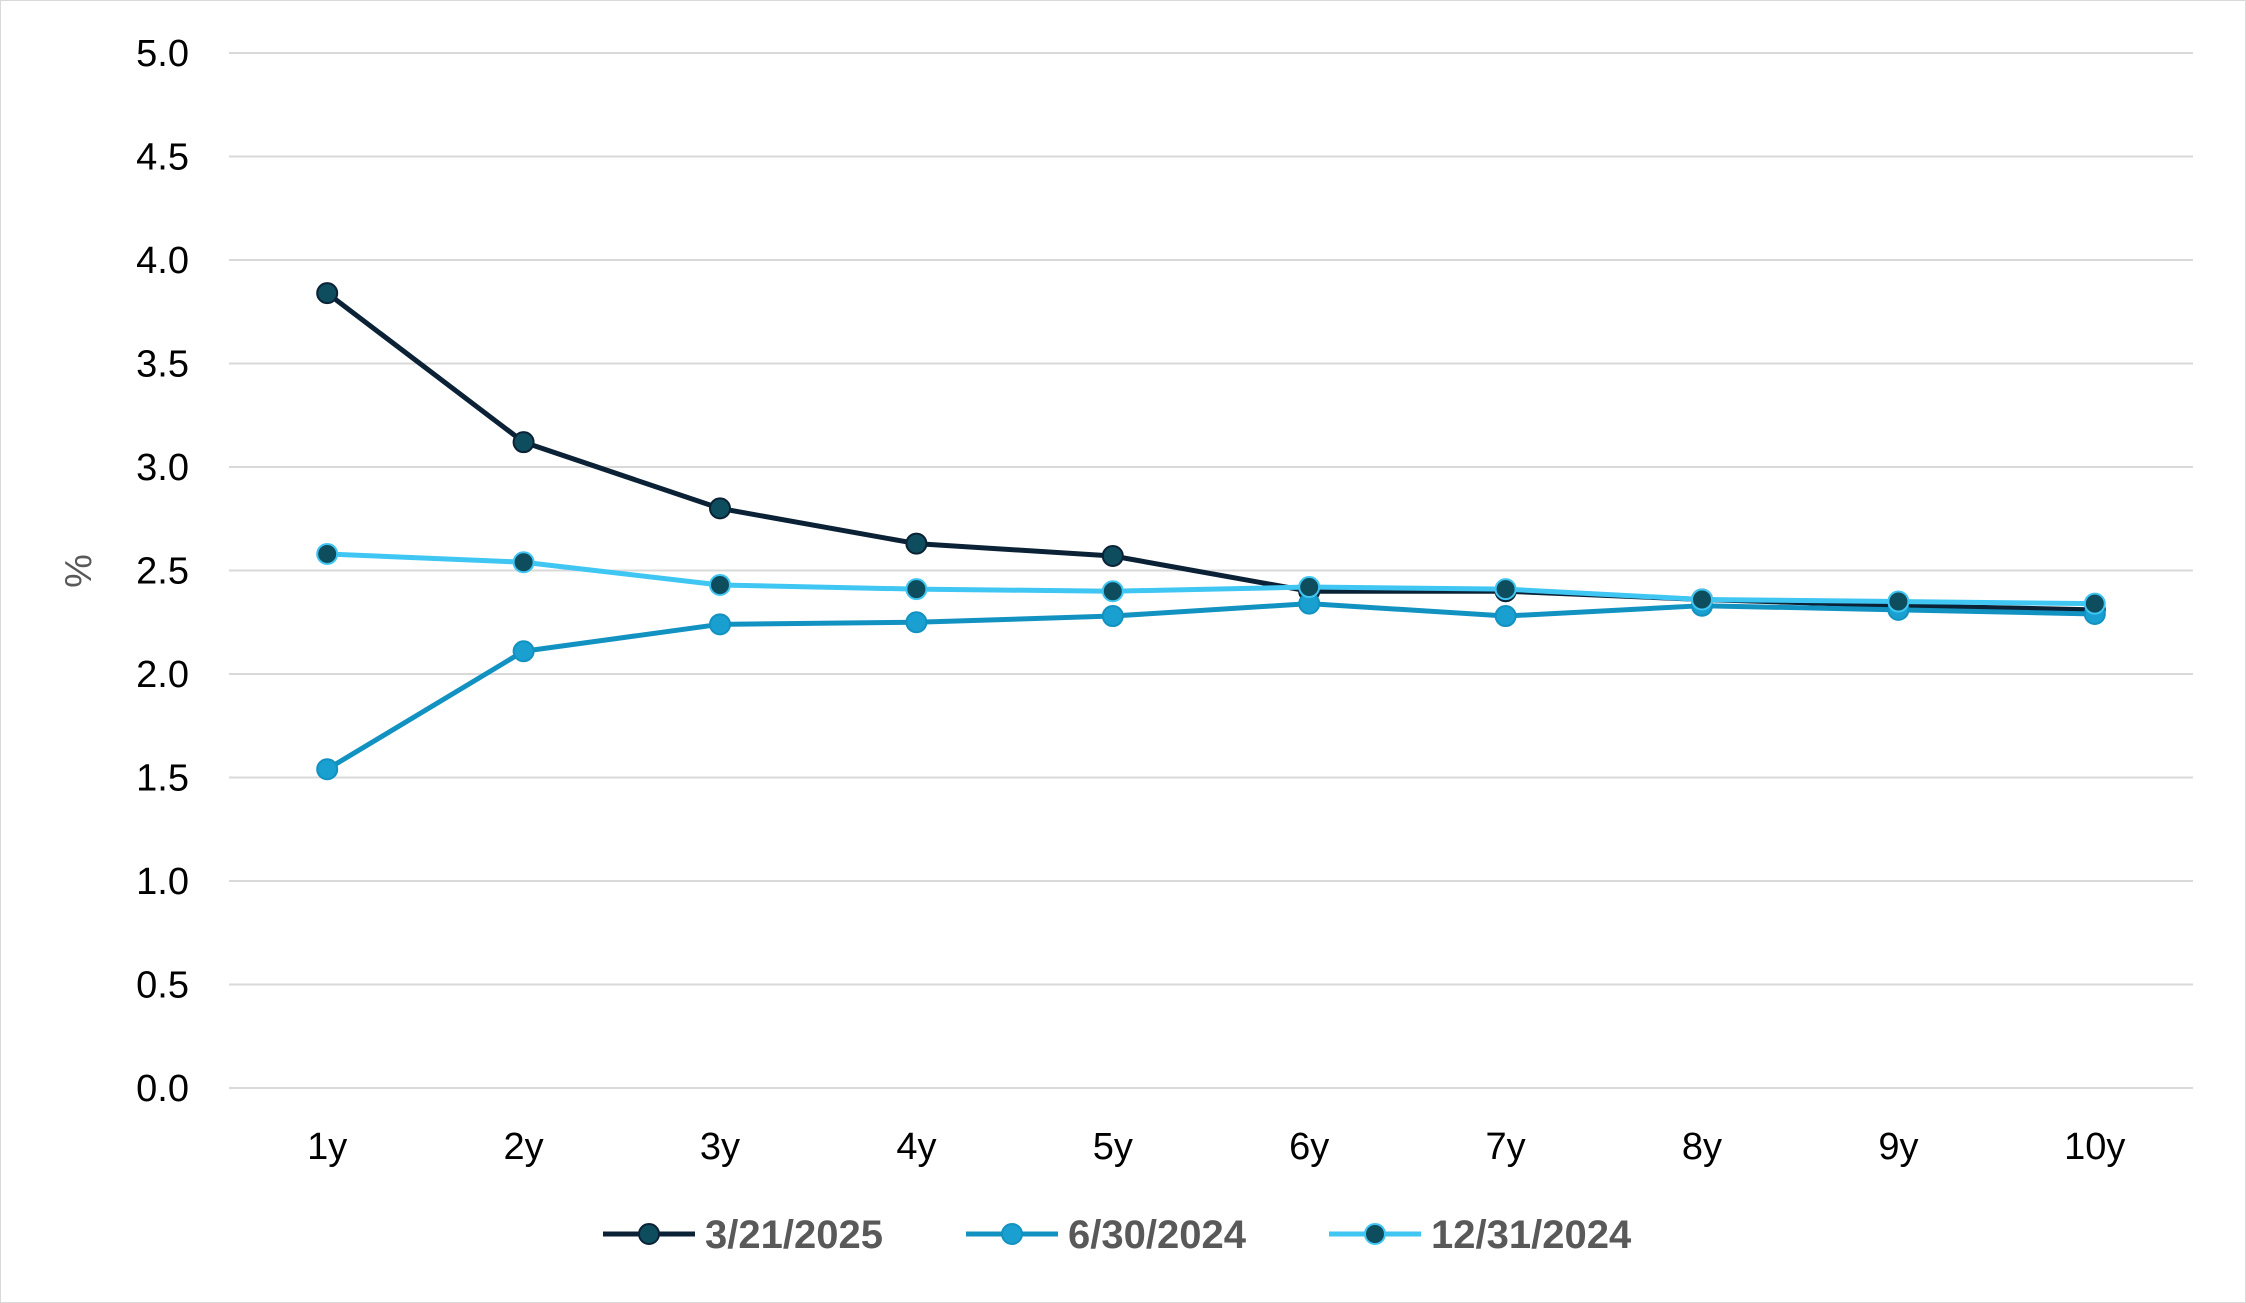 The width and height of the screenshot is (2246, 1303). I want to click on x-tick-label: 2y, so click(524, 1147).